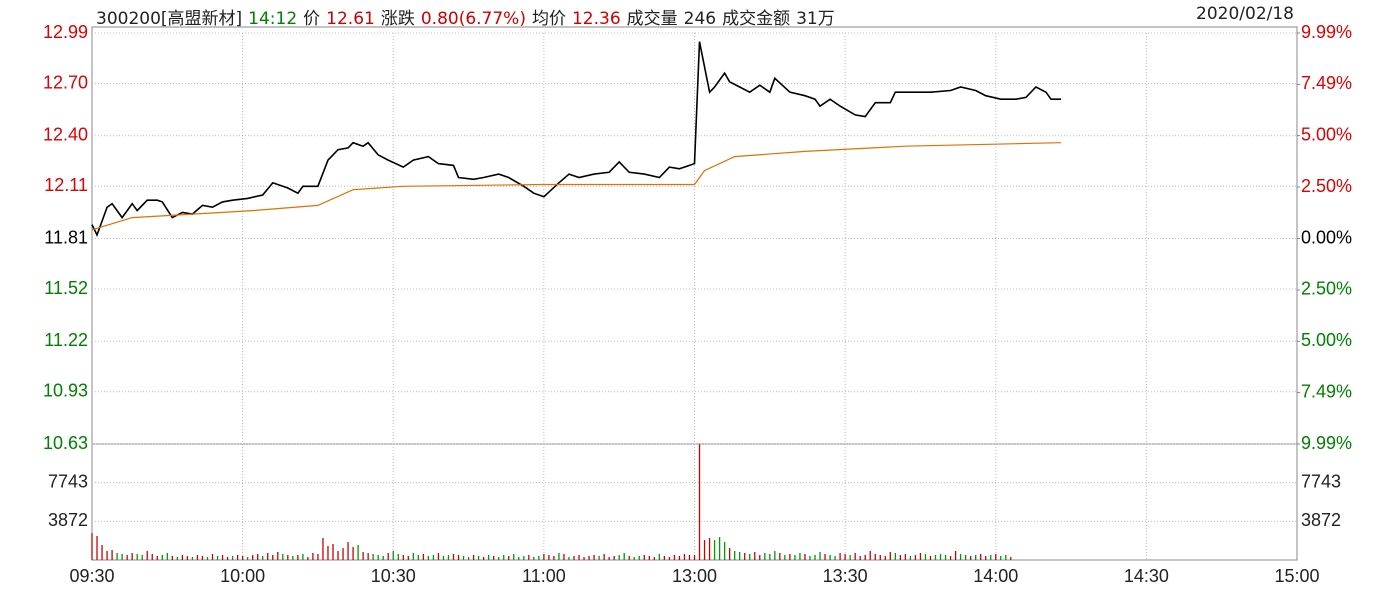 The width and height of the screenshot is (1390, 591). Describe the element at coordinates (815, 19) in the screenshot. I see `value: 31万` at that location.